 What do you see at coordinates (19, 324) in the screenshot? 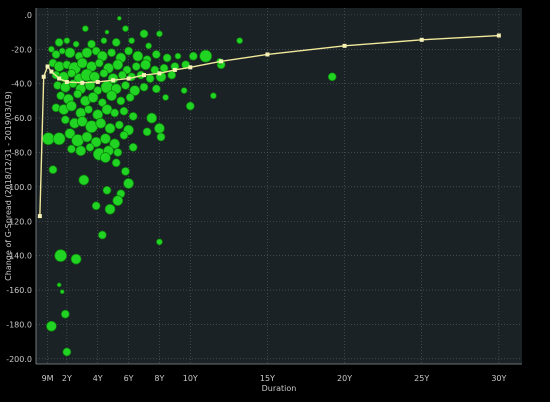
I see `y-tick-label: -180.0` at bounding box center [19, 324].